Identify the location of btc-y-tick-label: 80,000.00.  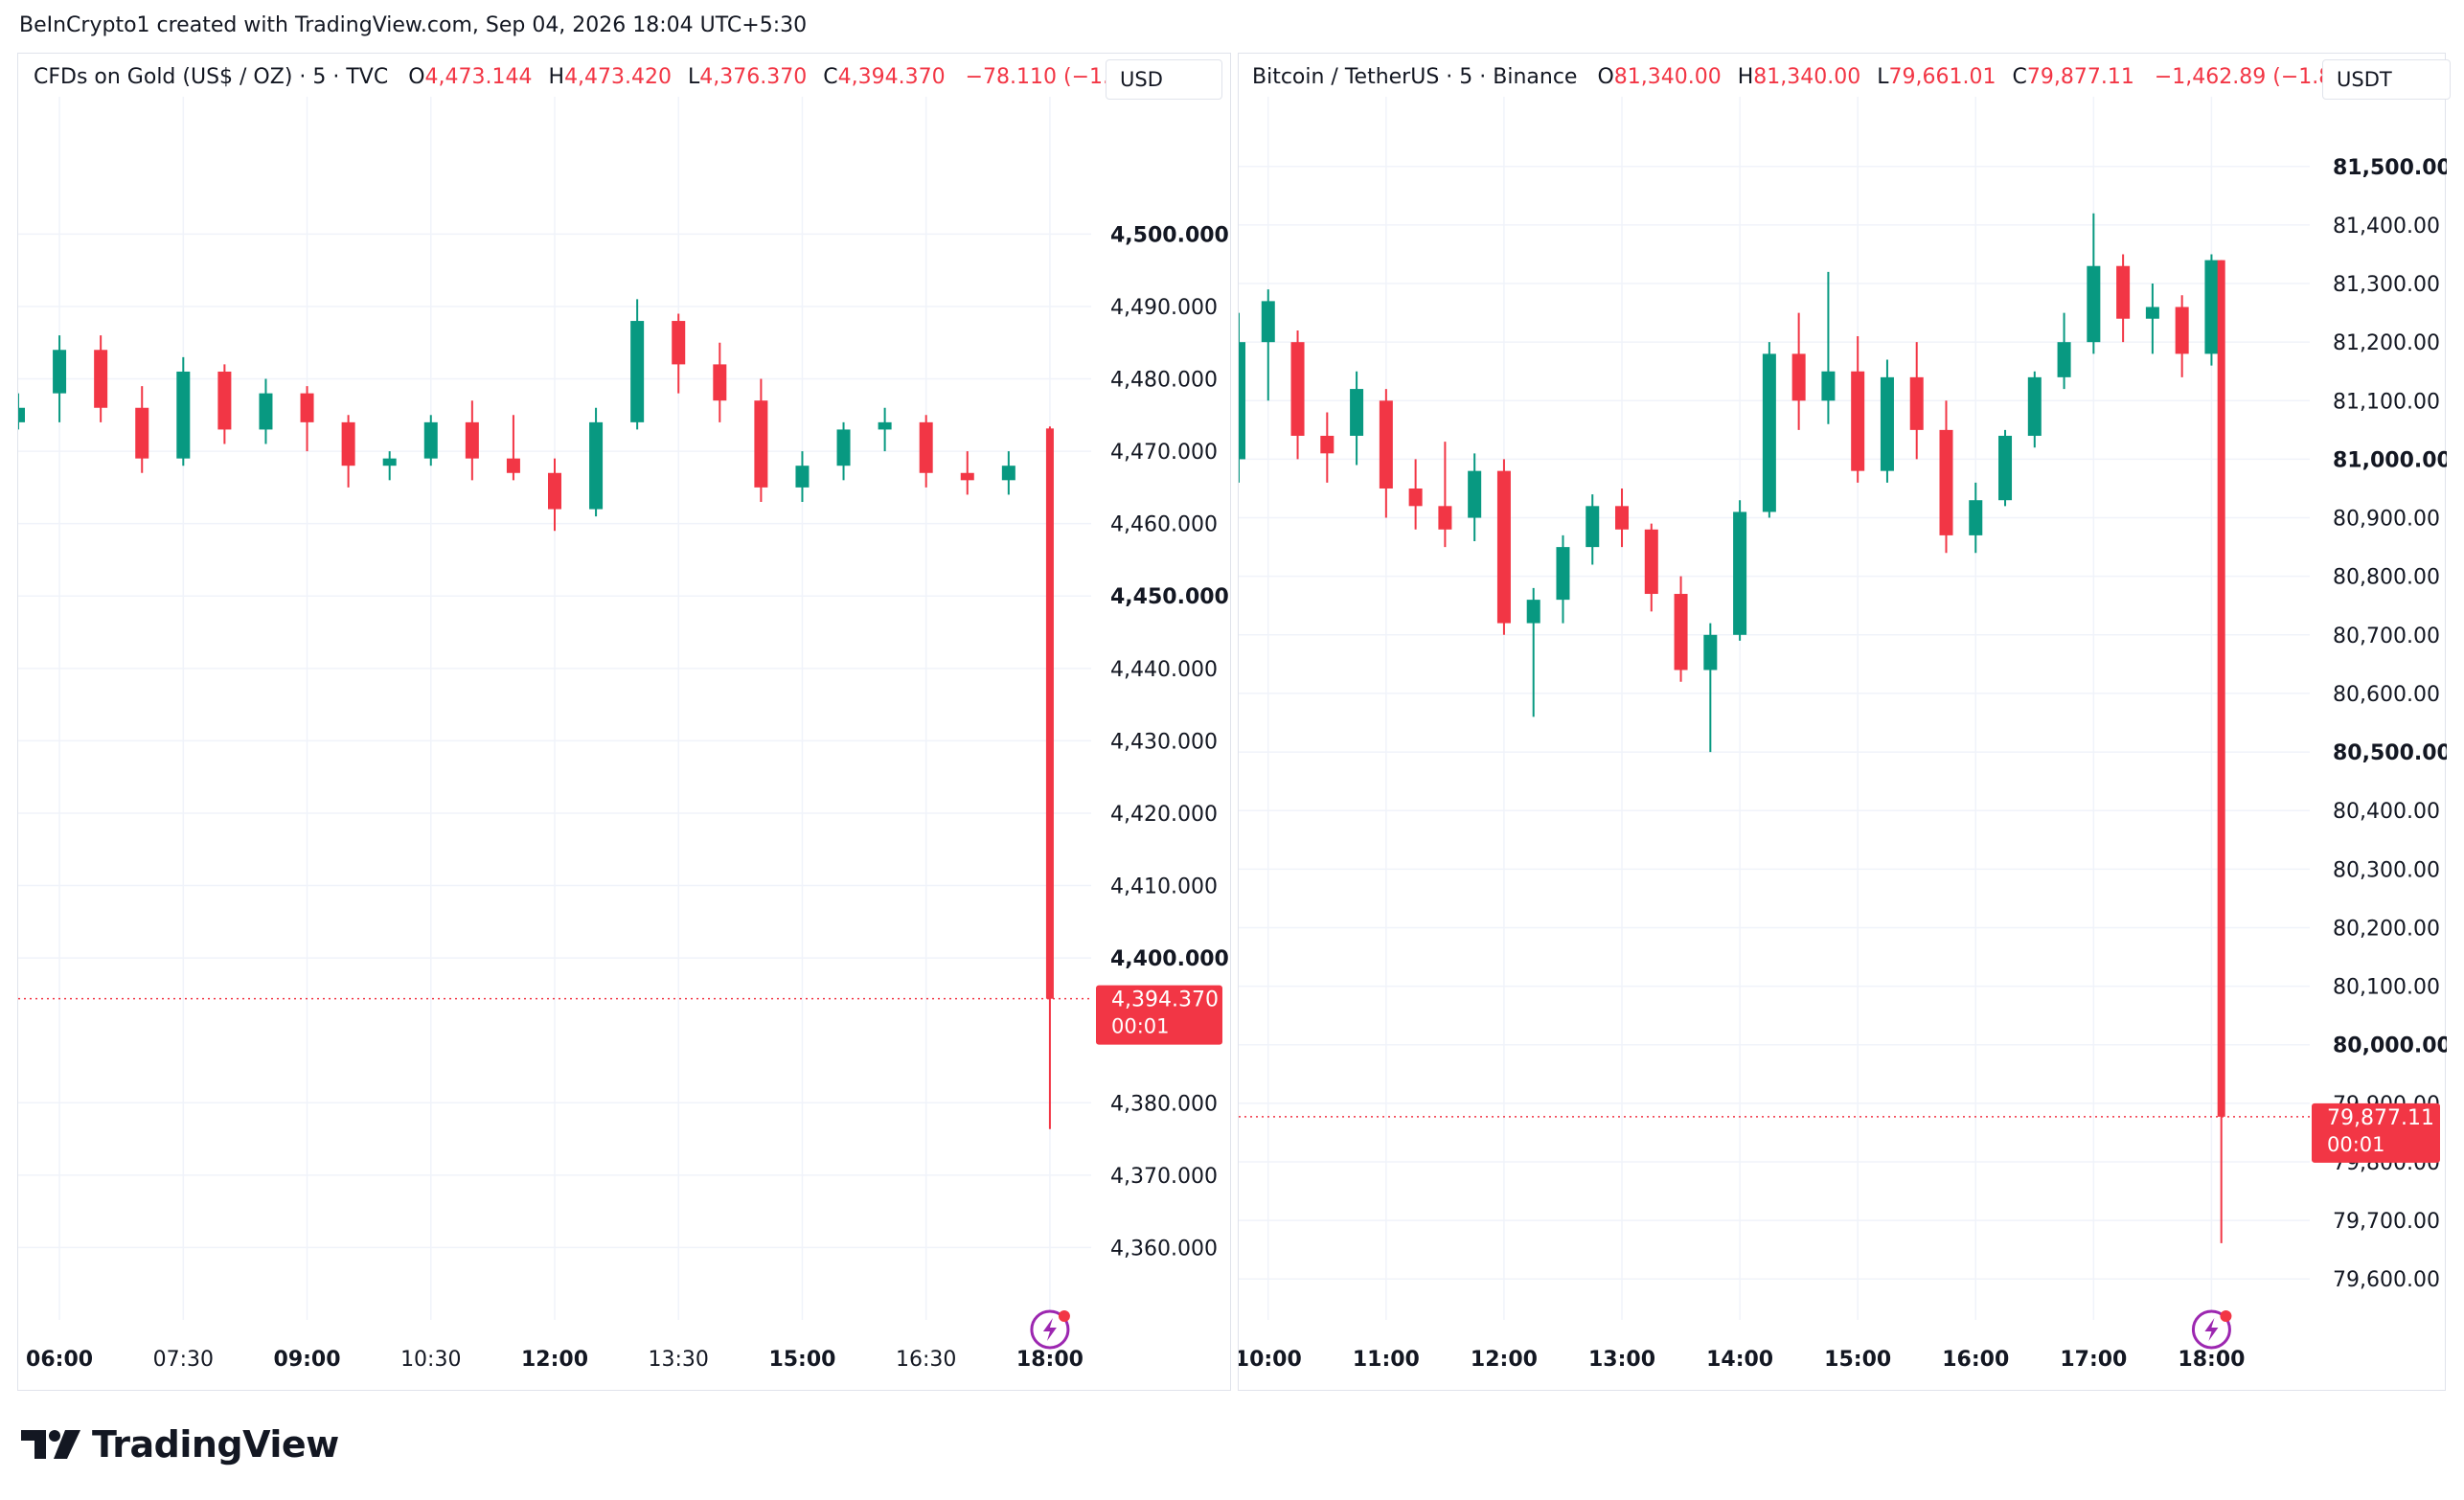
(2390, 1046).